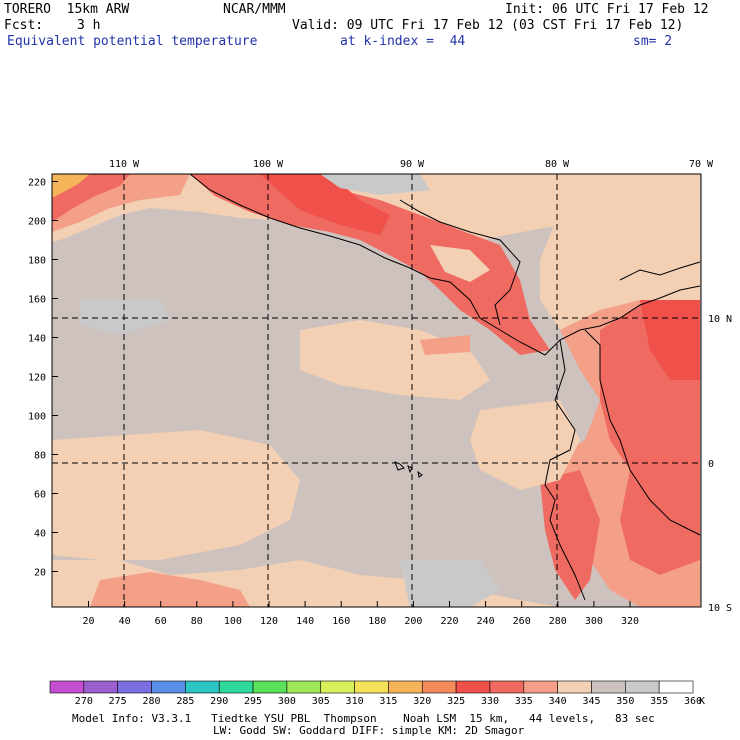 This screenshot has width=740, height=740. What do you see at coordinates (40, 495) in the screenshot?
I see `y-tick-label: 60` at bounding box center [40, 495].